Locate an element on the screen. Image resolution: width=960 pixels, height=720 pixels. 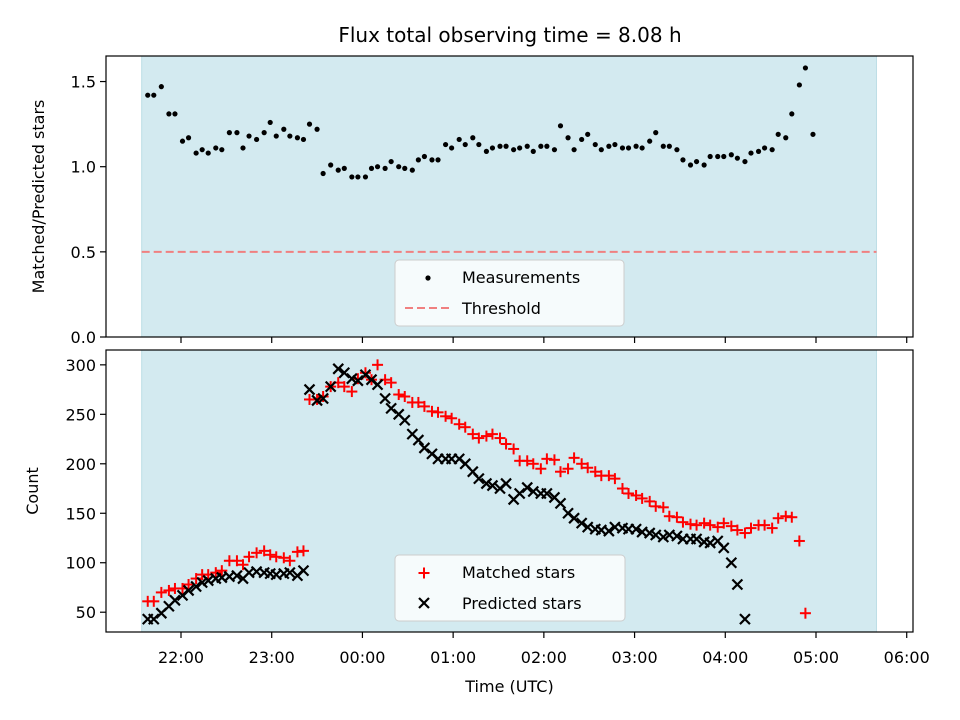
x-tick-label: 00:00 is located at coordinates (362, 657).